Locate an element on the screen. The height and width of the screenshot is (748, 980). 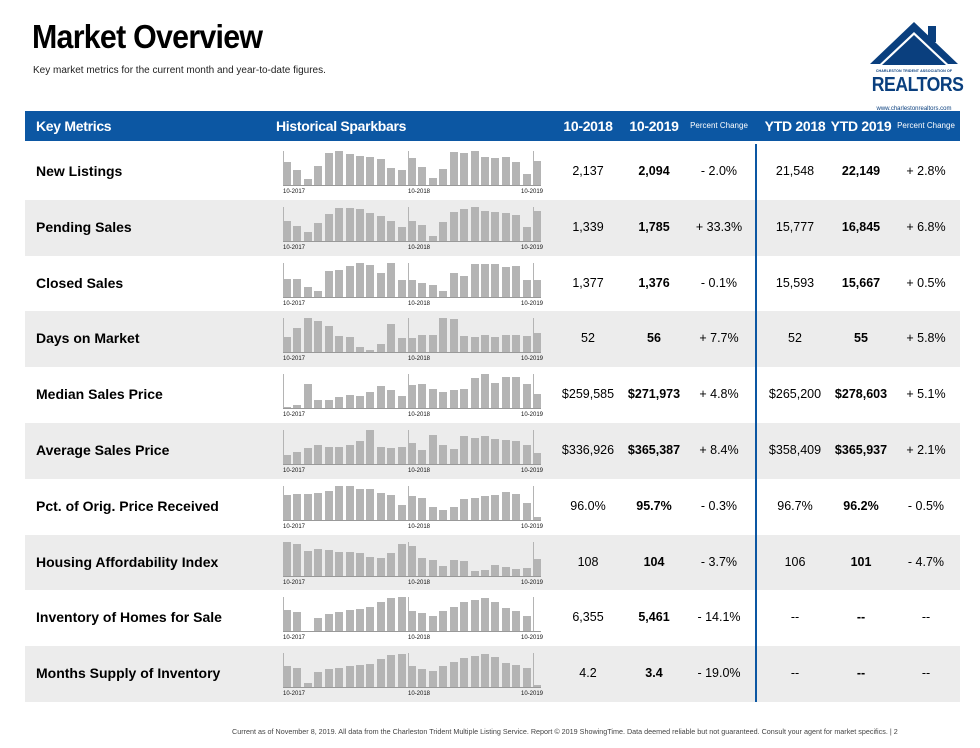
percent-change: + 33.3% is located at coordinates (719, 226).